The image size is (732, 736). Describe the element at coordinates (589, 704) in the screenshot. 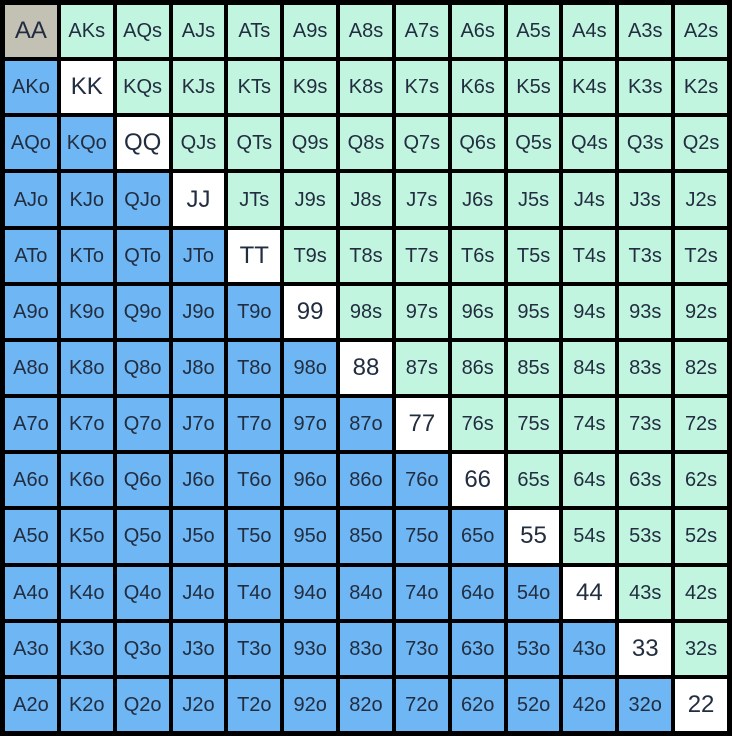

I see `hand-cell-42o: 42o` at that location.